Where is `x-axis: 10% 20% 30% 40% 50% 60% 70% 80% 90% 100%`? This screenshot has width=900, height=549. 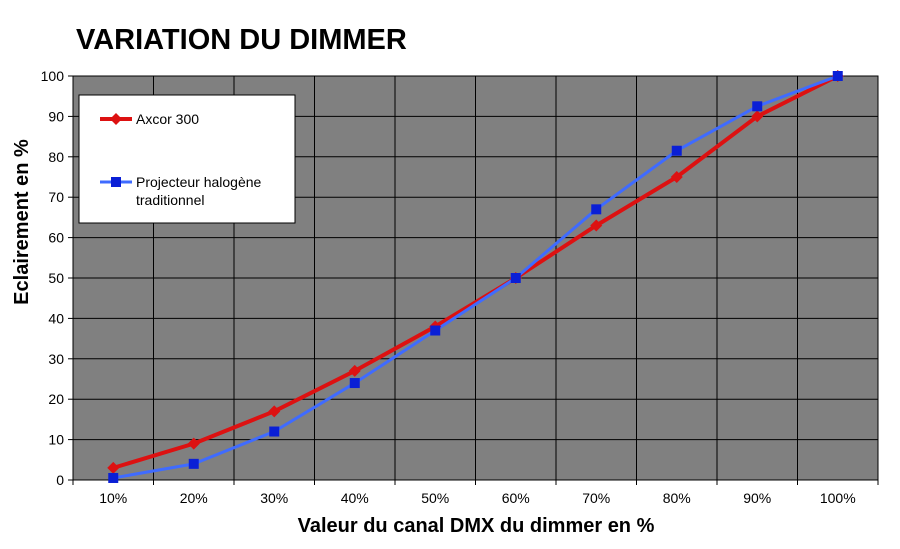
x-axis: 10% 20% 30% 40% 50% 60% 70% 80% 90% 100% is located at coordinates (475, 493).